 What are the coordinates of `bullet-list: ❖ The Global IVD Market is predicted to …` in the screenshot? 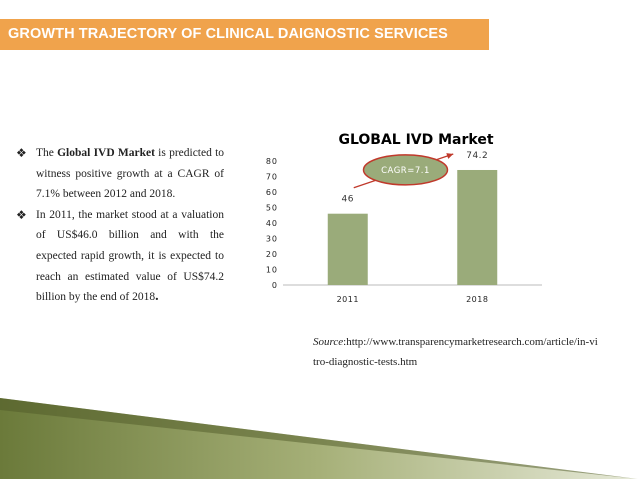 It's located at (120, 225).